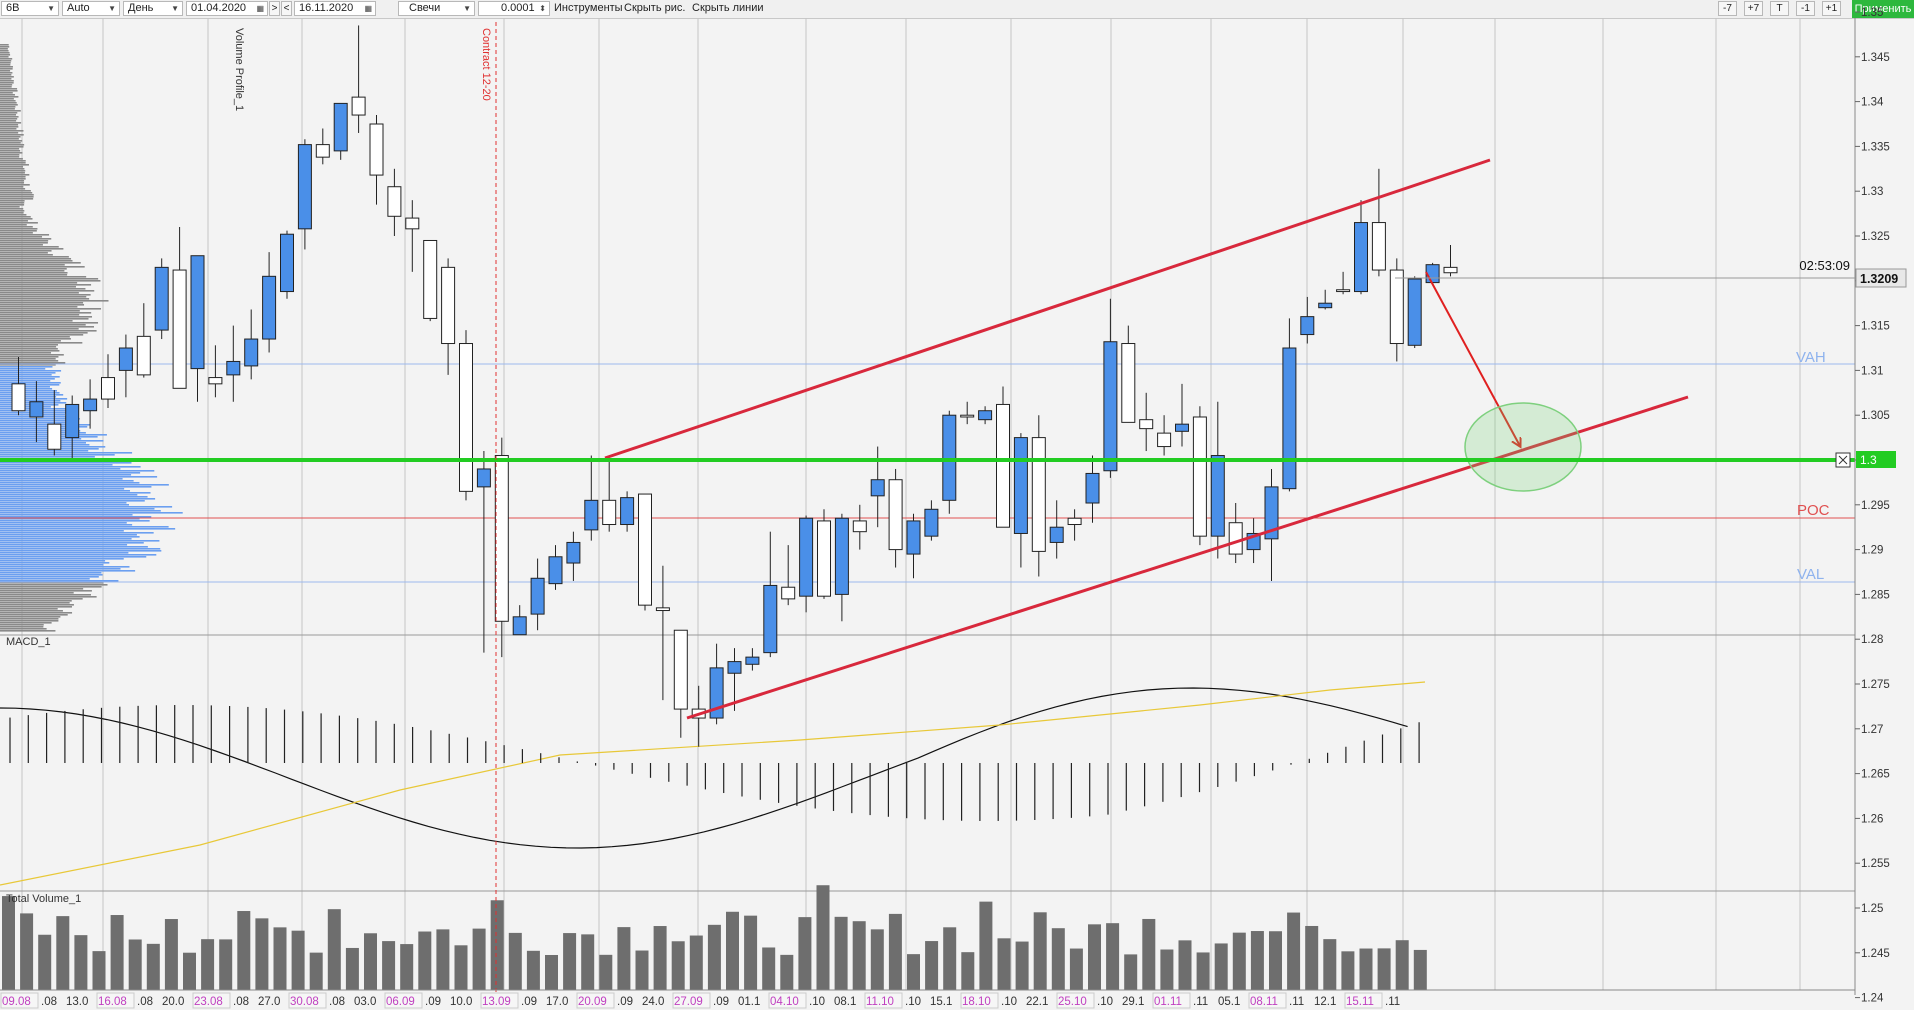  I want to click on apply-button: Применить, so click(1883, 9).